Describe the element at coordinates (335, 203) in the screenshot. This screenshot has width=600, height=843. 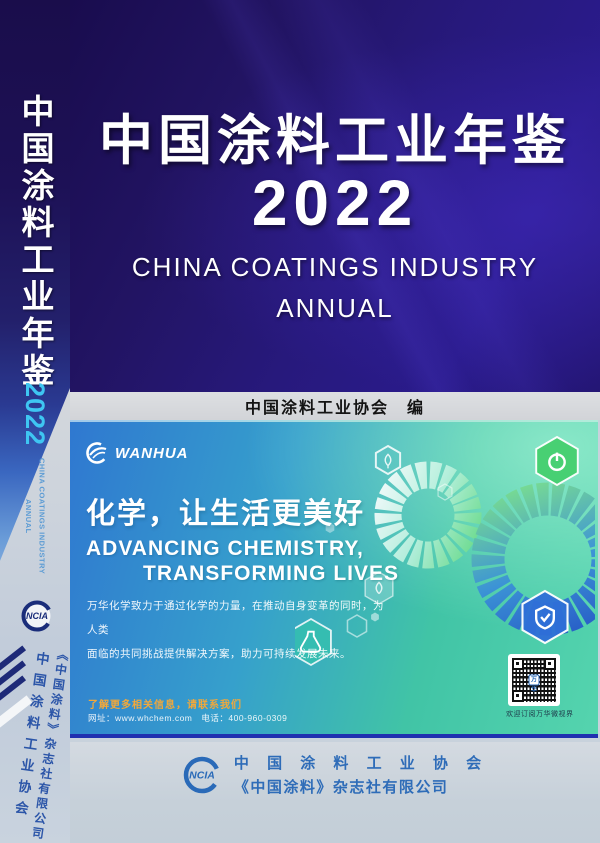
I see `book-year: 2022` at that location.